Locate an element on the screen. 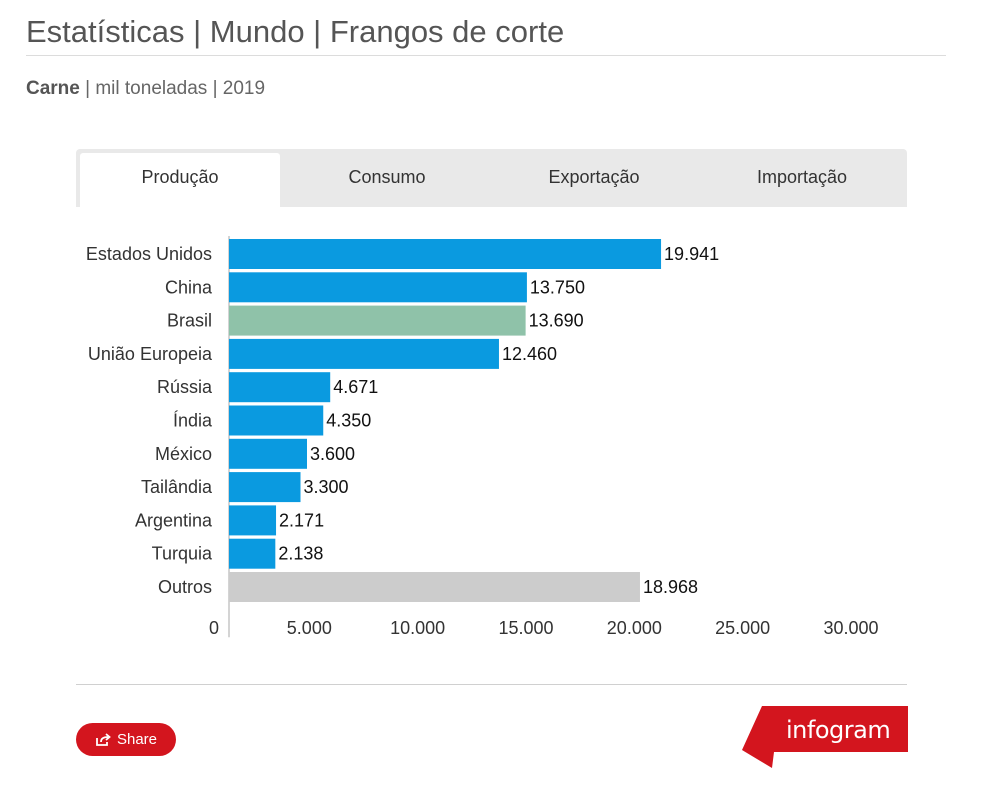  title-divider is located at coordinates (486, 55).